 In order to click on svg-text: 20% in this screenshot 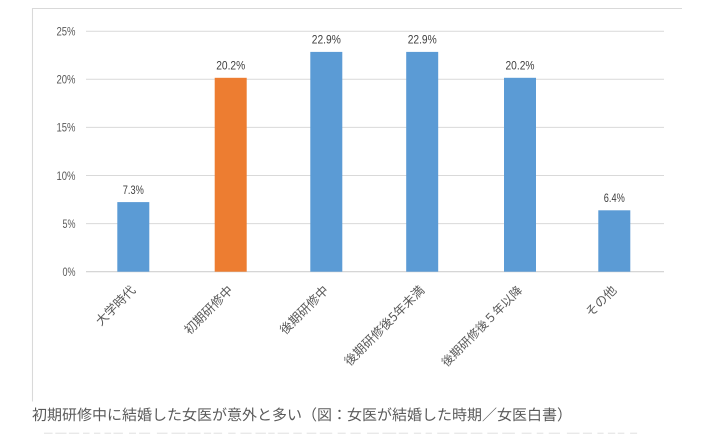, I will do `click(66, 80)`.